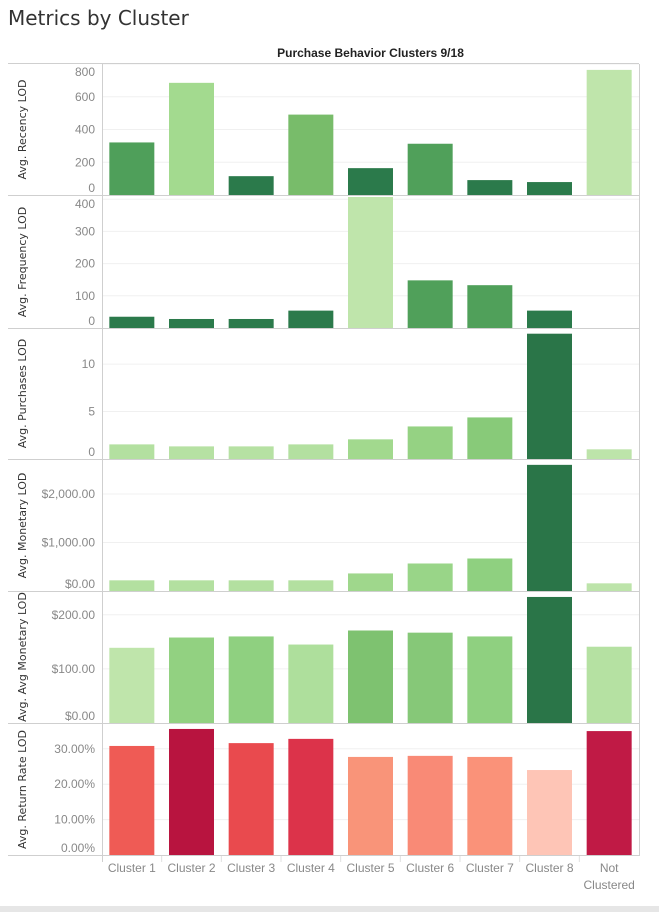  I want to click on x-category-label: Cluster 3, so click(251, 868).